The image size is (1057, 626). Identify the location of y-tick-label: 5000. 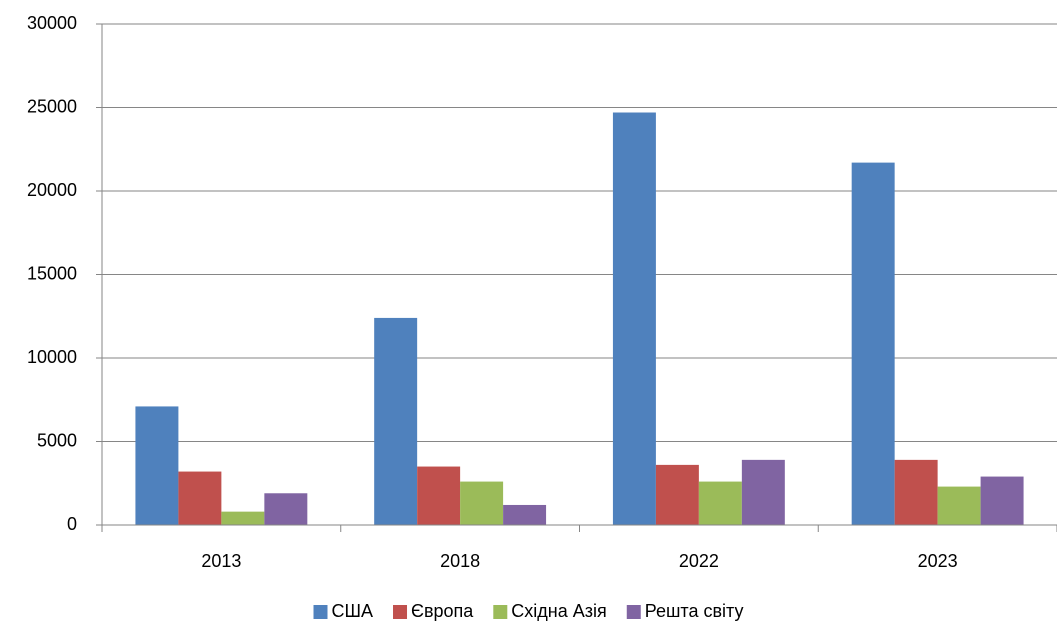
(57, 440).